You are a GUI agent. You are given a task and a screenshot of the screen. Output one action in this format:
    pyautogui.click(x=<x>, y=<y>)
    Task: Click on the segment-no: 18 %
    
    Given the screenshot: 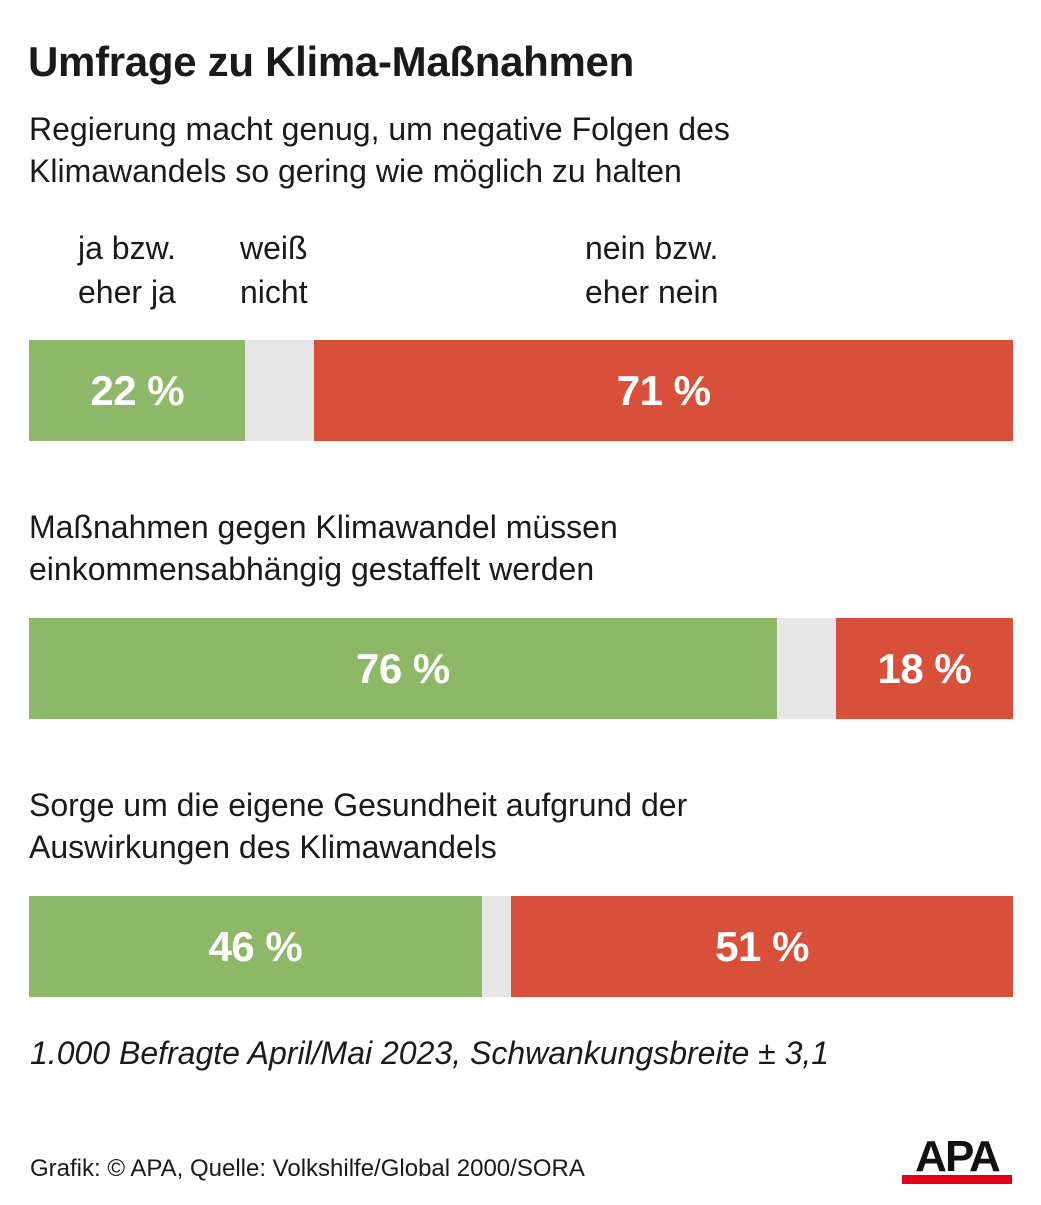 What is the action you would take?
    pyautogui.click(x=924, y=668)
    